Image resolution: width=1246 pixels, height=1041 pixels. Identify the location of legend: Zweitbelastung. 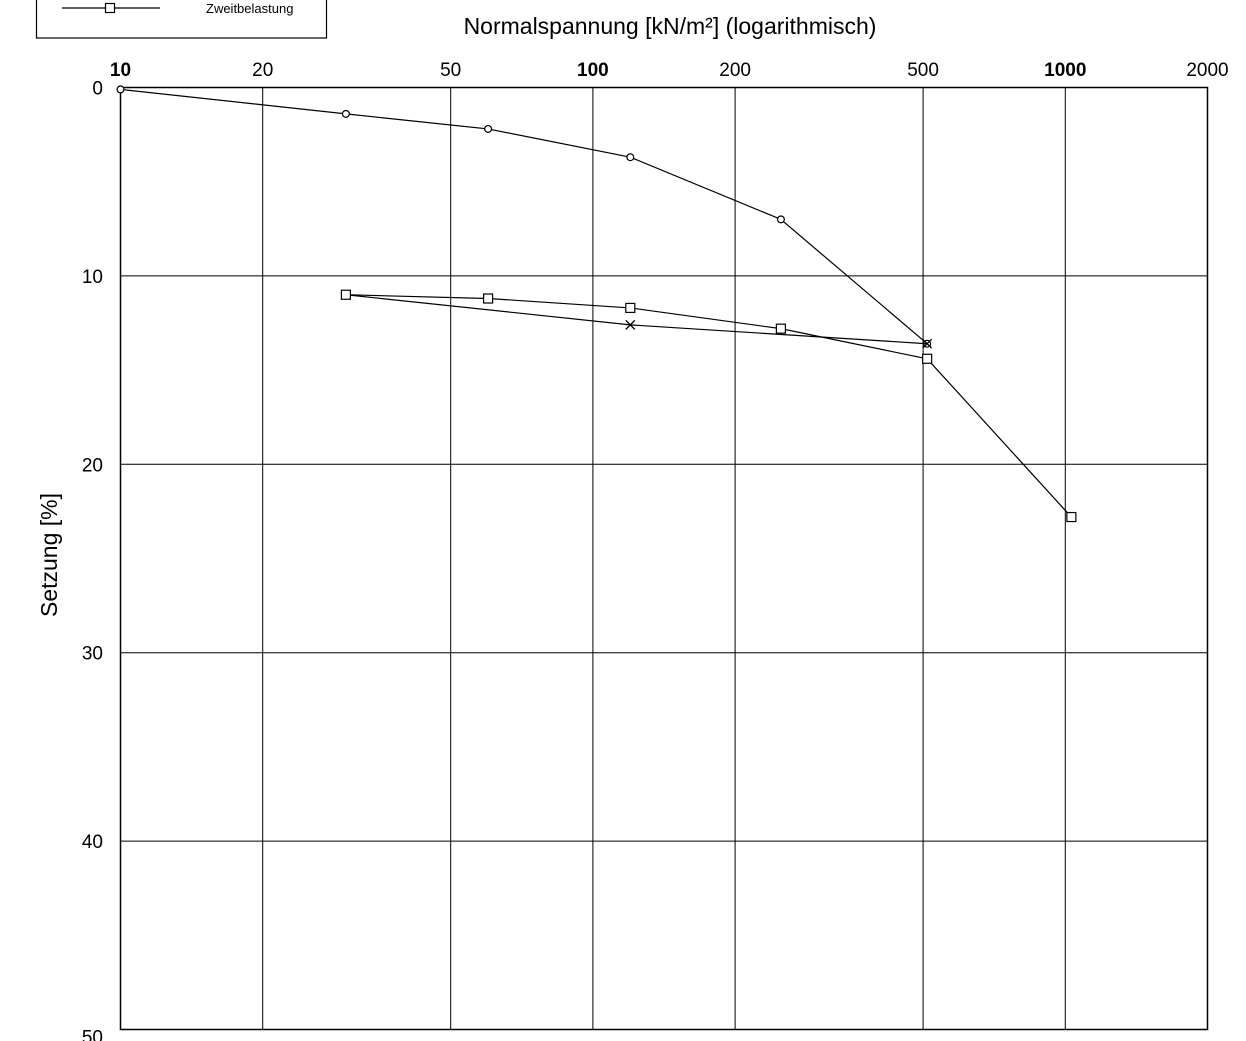
(181, 19).